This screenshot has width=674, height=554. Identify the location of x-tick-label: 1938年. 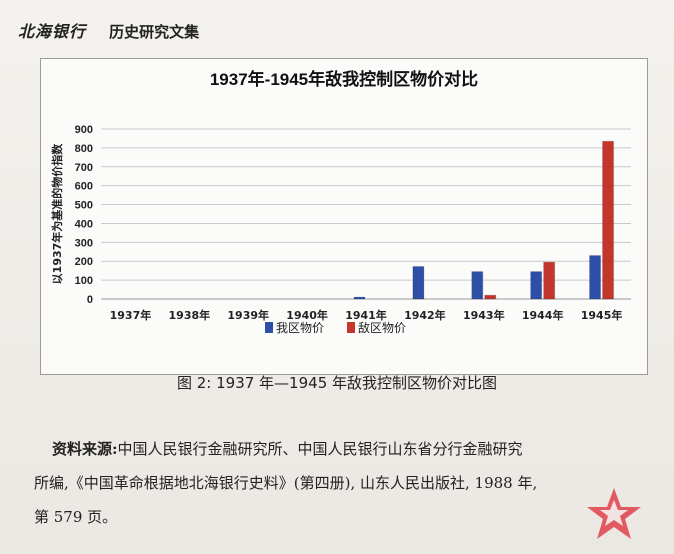
(190, 315).